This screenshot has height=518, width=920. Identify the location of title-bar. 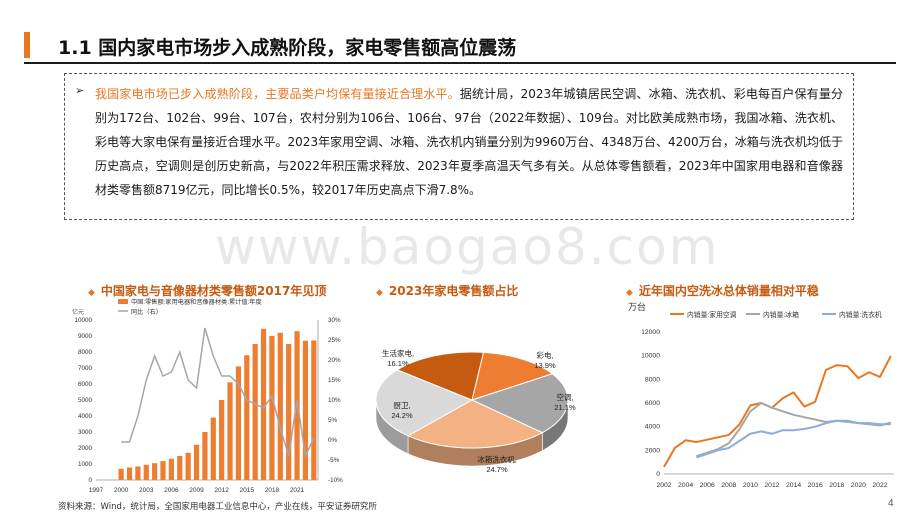
(460, 44).